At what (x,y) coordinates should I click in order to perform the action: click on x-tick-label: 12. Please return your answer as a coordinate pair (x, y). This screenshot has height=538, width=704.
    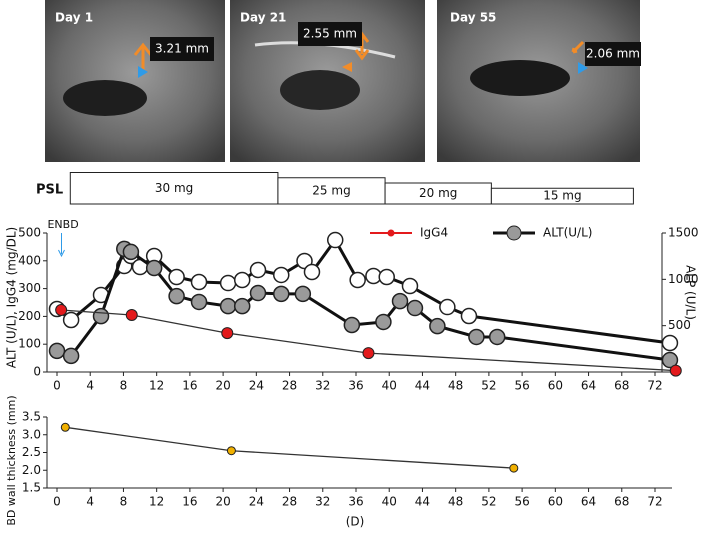
    Looking at the image, I should click on (156, 502).